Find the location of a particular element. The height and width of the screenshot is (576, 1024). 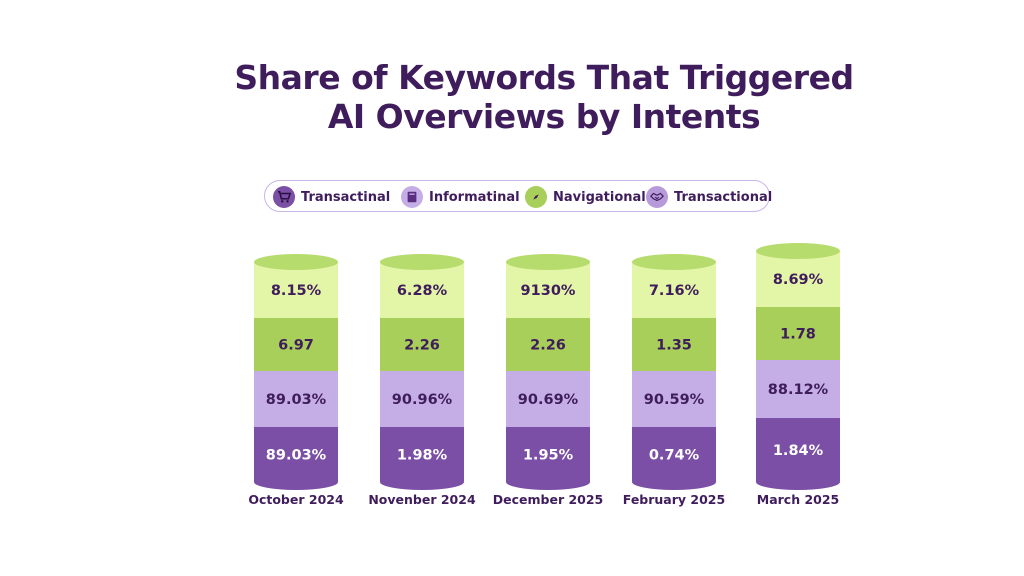

legend-item-transactional: Transactional is located at coordinates (709, 197).